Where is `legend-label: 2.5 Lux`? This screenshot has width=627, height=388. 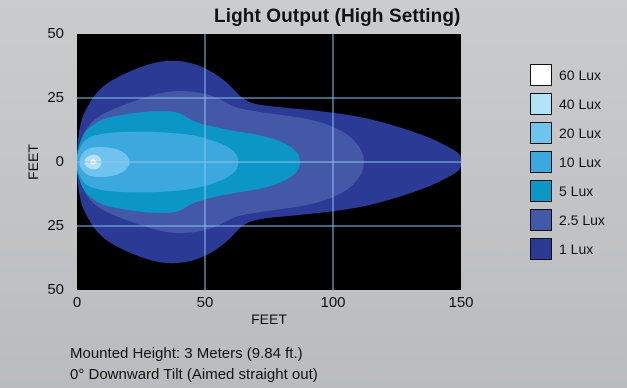
legend-label: 2.5 Lux is located at coordinates (582, 219).